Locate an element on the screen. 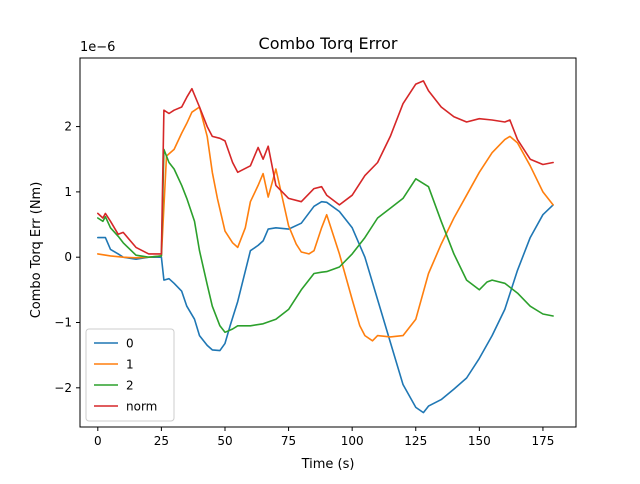 This screenshot has width=640, height=484. y-tick-label: −1 is located at coordinates (63, 323).